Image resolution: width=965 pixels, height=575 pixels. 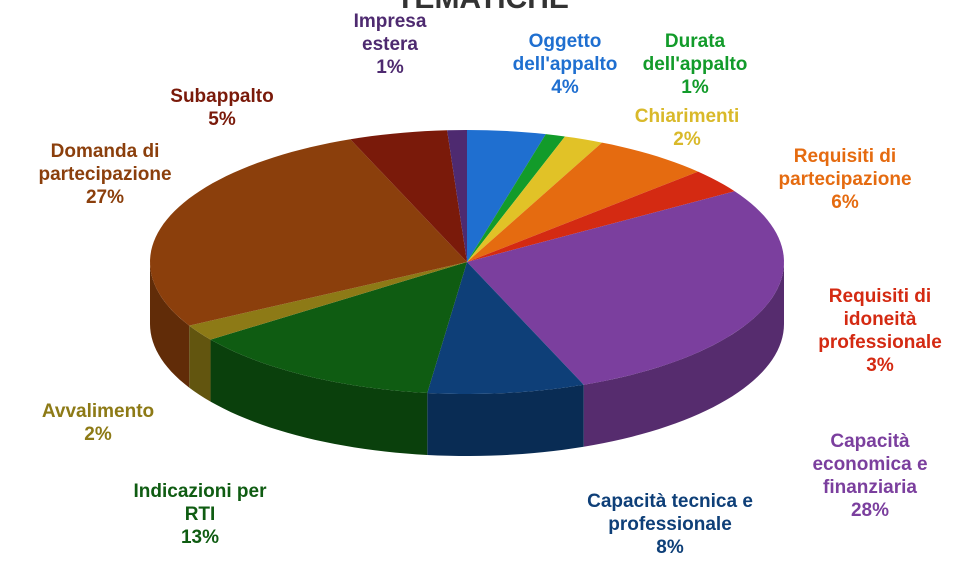 I want to click on data-label: Requisiti di partecipazione 6%, so click(x=845, y=179).